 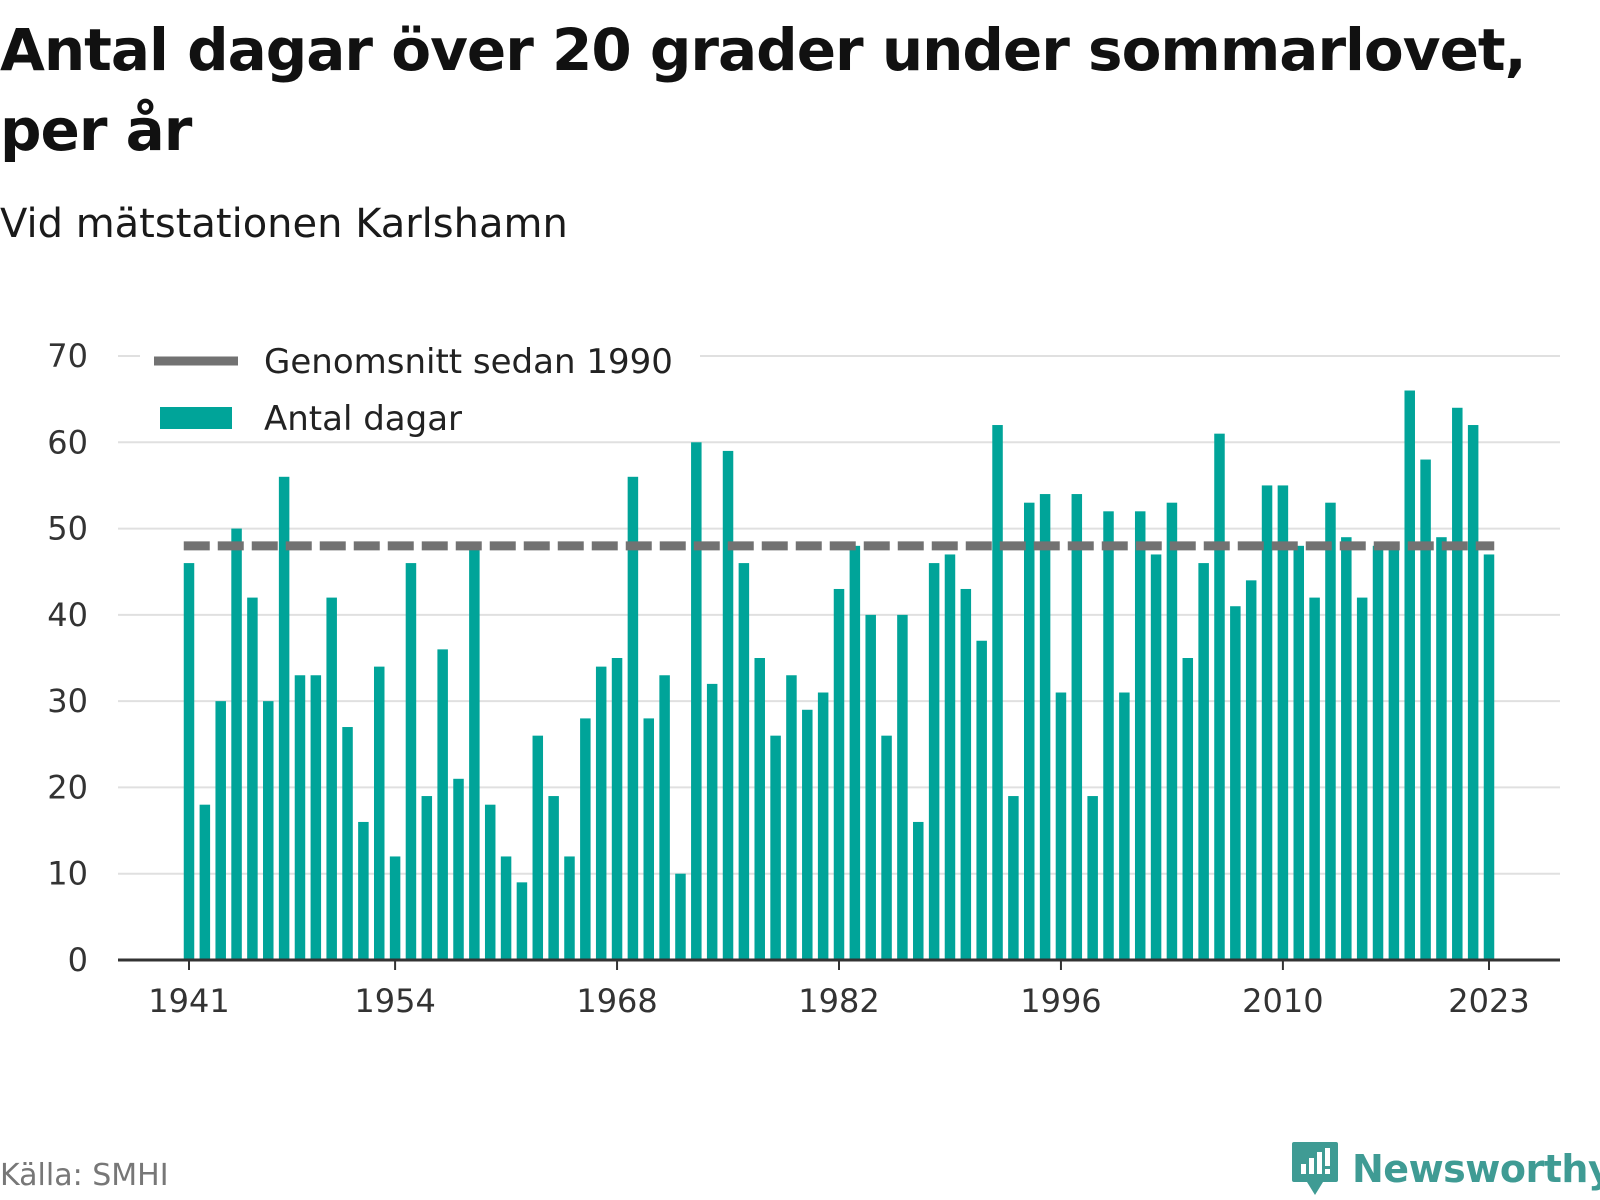 What do you see at coordinates (1441, 748) in the screenshot?
I see `bar-2020` at bounding box center [1441, 748].